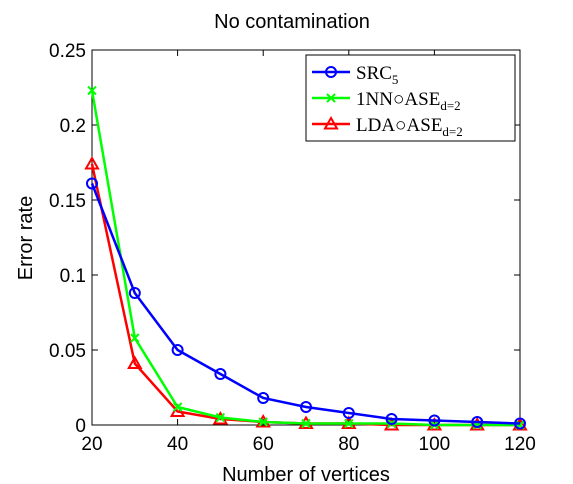 The image size is (573, 484). I want to click on x-tick-label: 100, so click(435, 444).